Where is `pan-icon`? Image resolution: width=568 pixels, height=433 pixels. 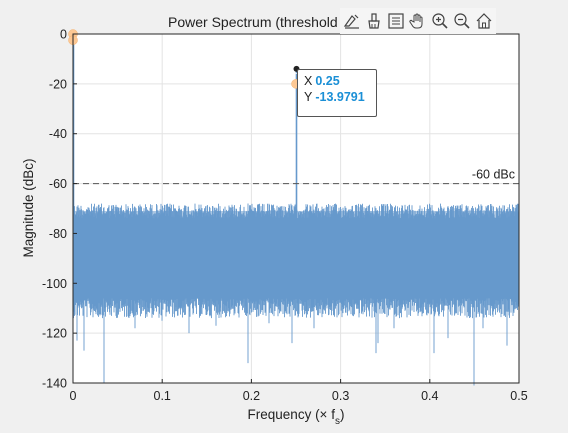 pan-icon is located at coordinates (418, 21).